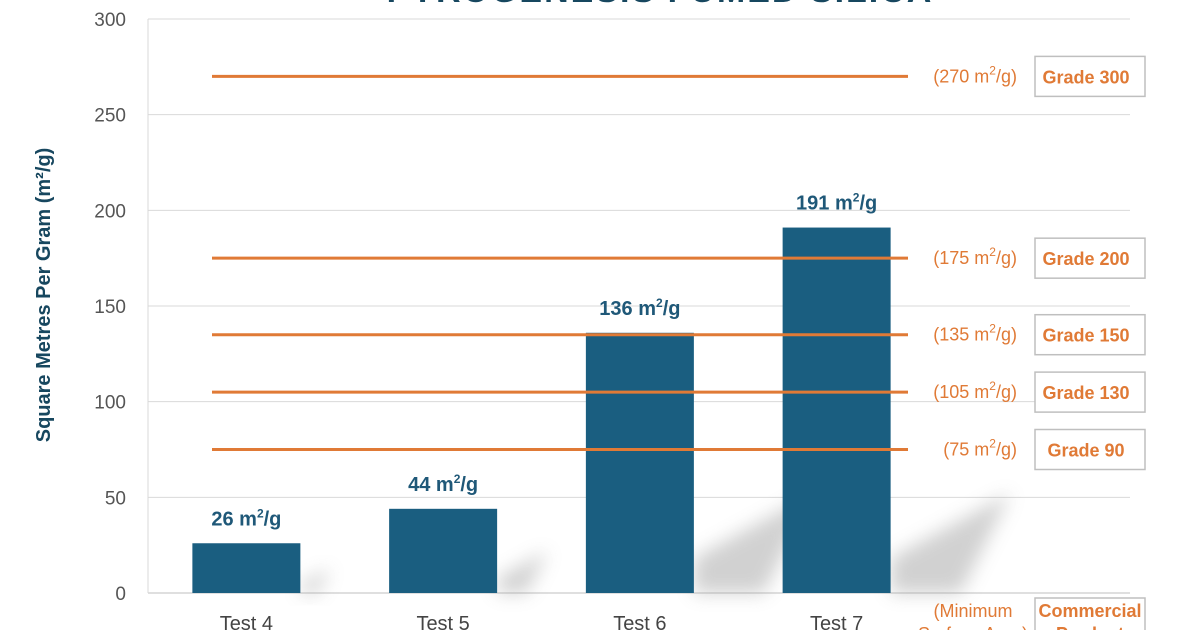 The image size is (1200, 630). Describe the element at coordinates (443, 484) in the screenshot. I see `data-label: 44 m2/g` at that location.